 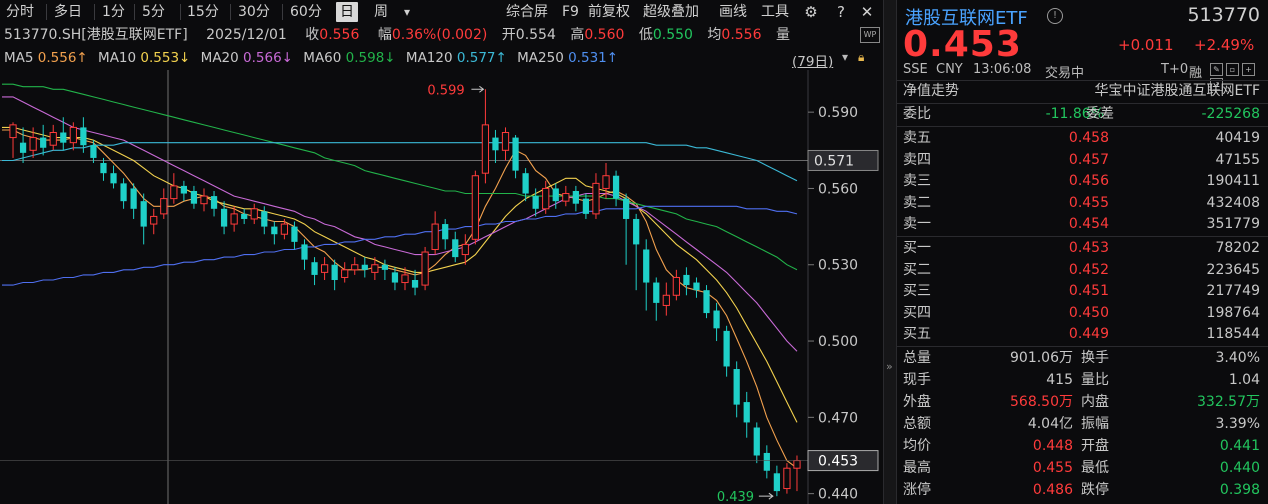 What do you see at coordinates (306, 12) in the screenshot?
I see `period-60min: 60分` at bounding box center [306, 12].